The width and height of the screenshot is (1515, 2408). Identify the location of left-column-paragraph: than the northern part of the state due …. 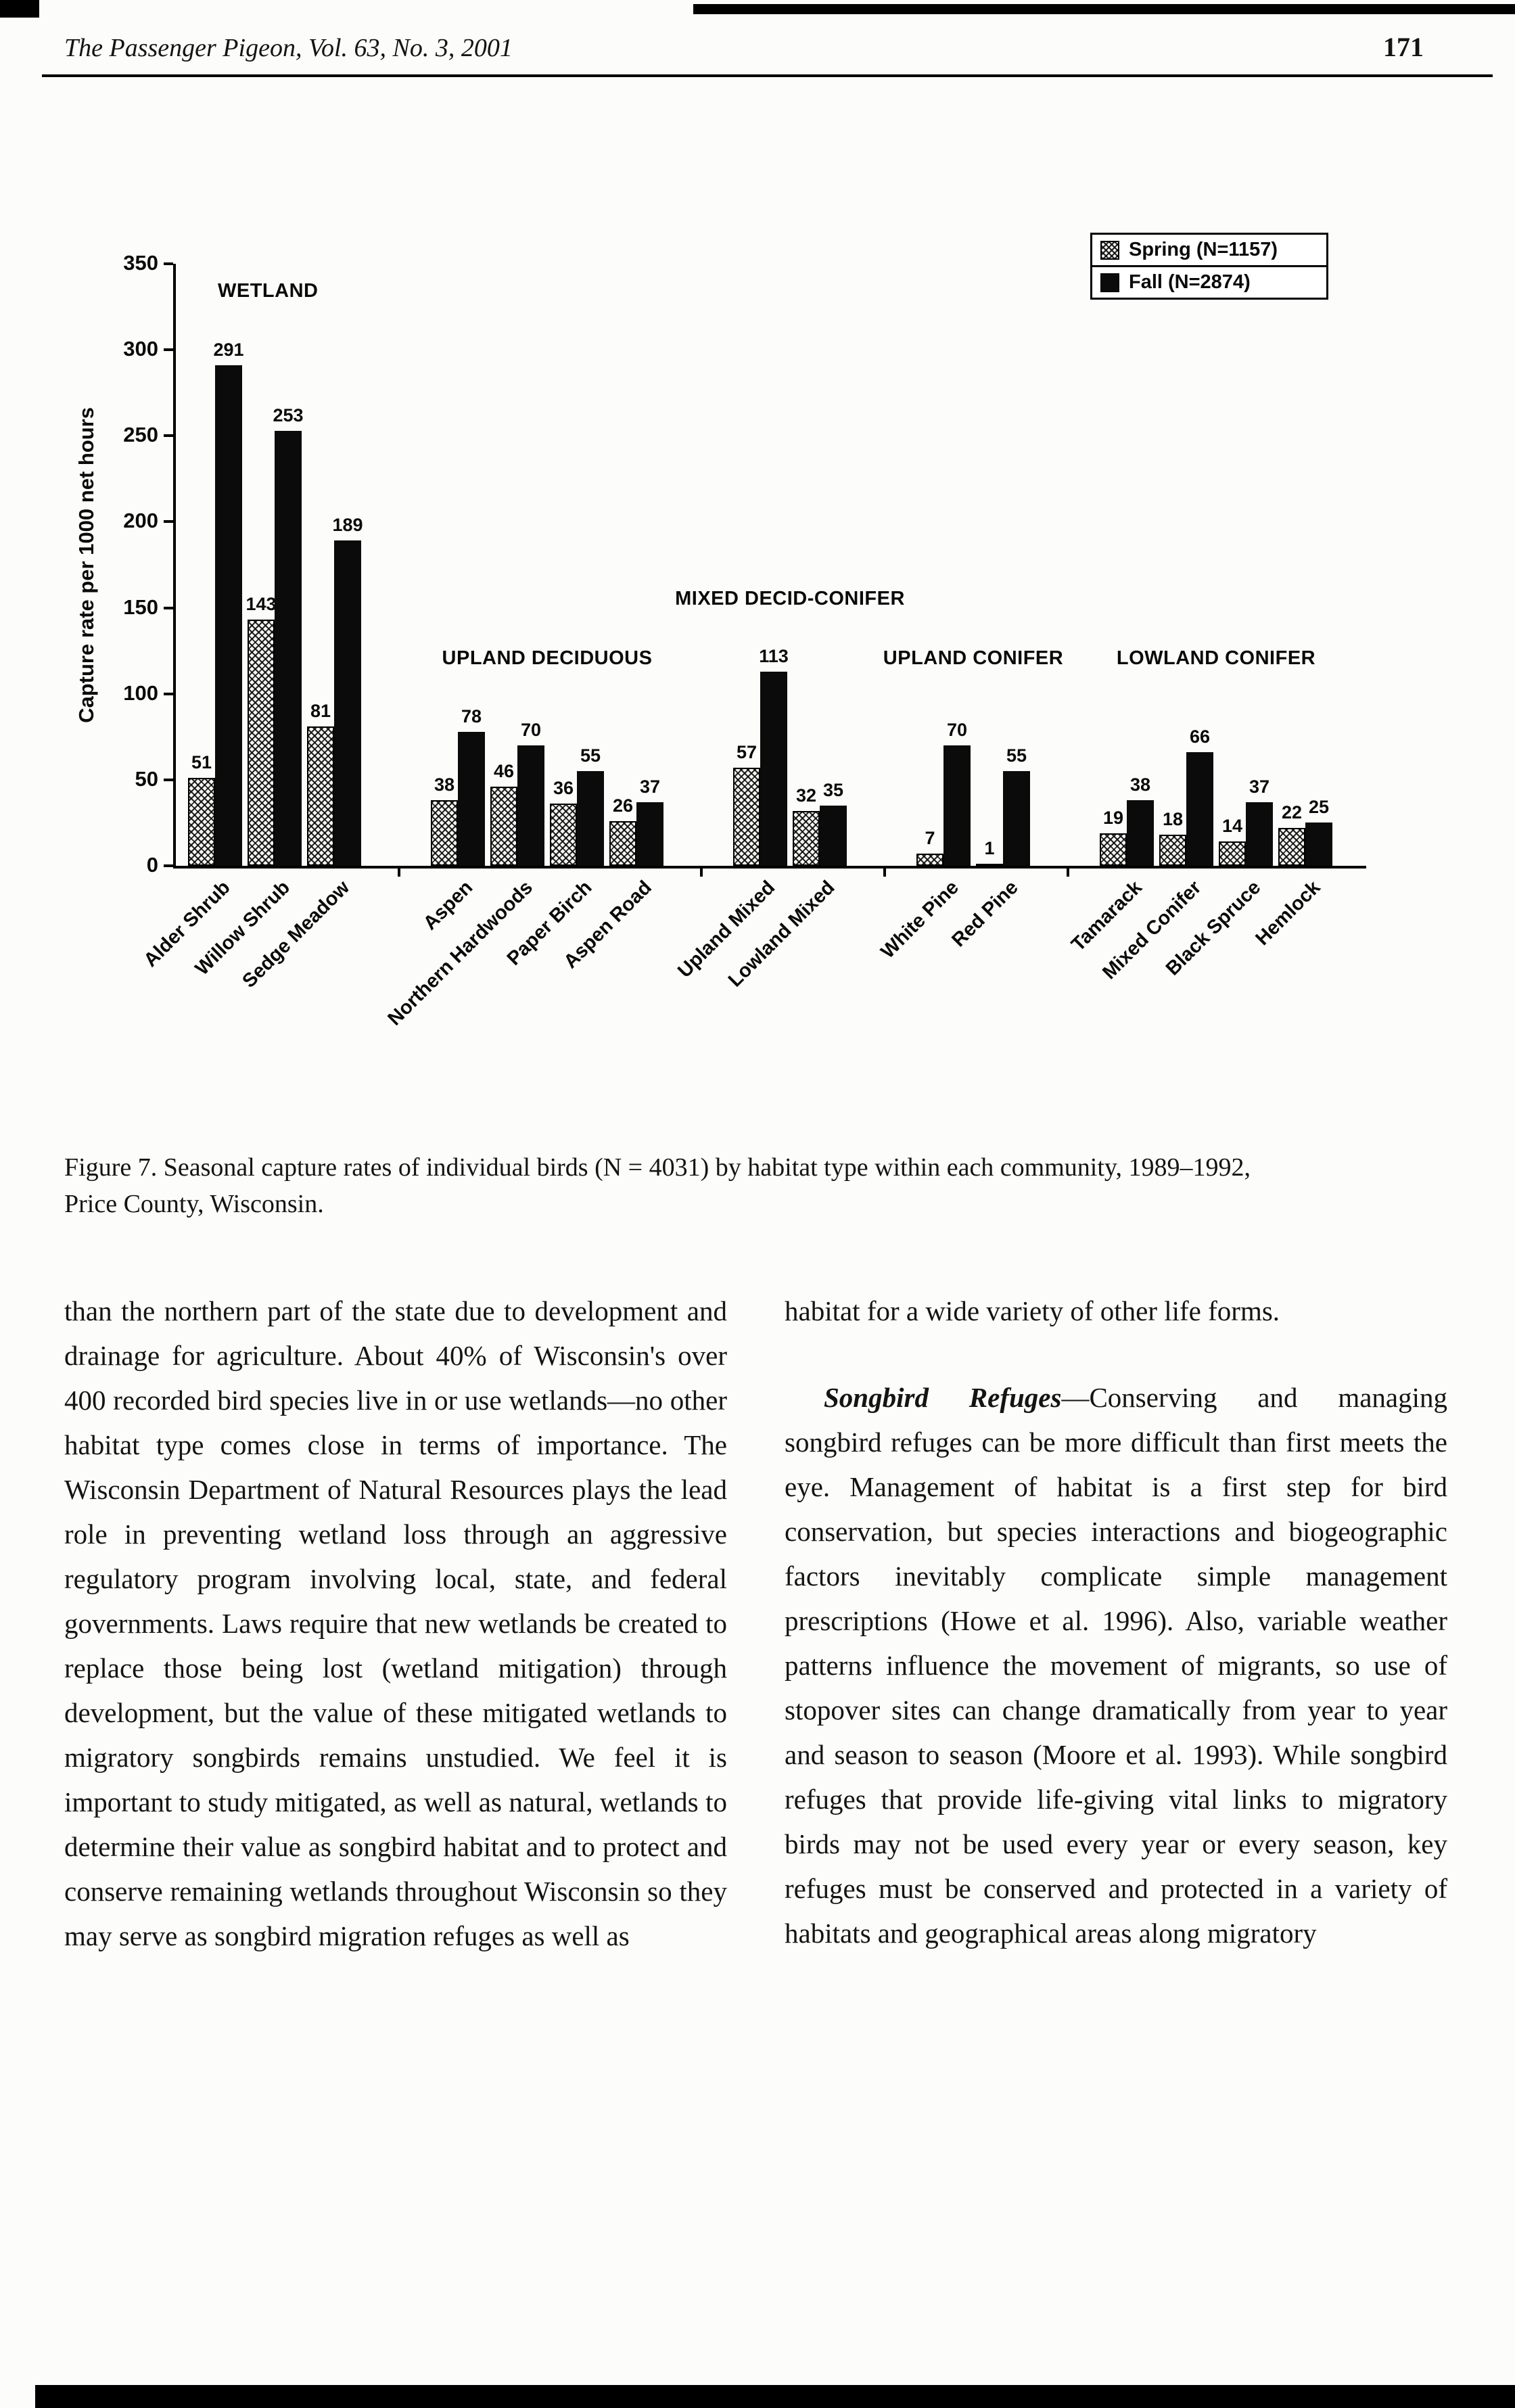
(395, 1623).